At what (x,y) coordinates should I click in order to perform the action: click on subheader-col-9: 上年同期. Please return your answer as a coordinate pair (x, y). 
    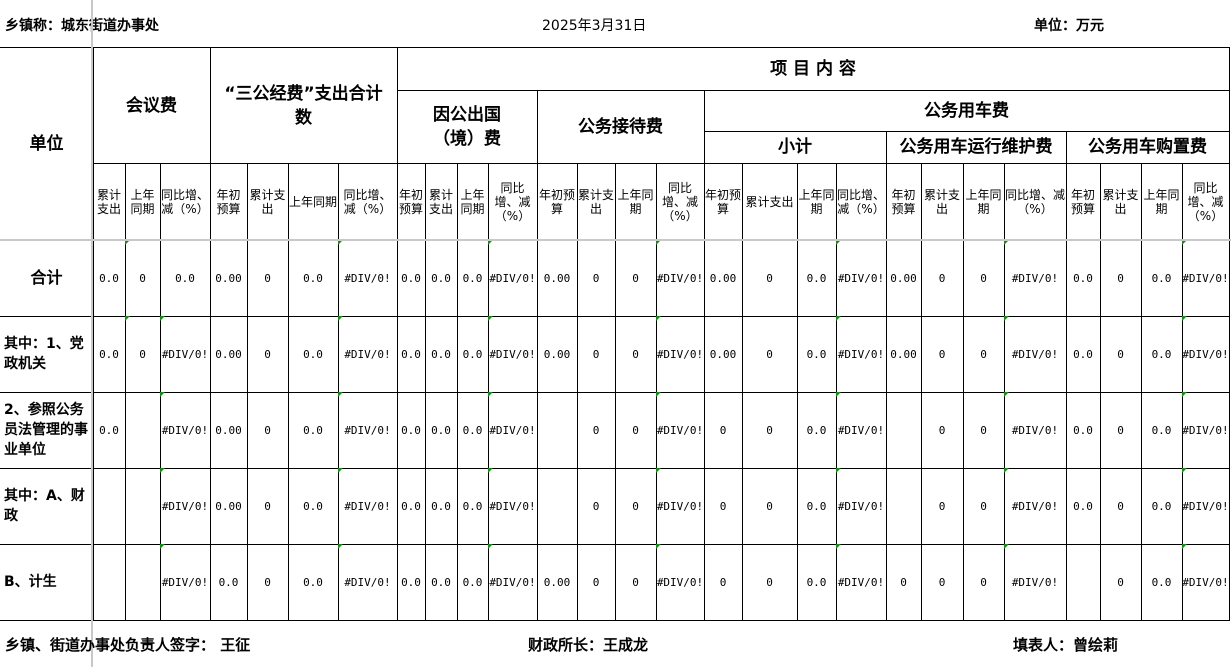
    Looking at the image, I should click on (473, 202).